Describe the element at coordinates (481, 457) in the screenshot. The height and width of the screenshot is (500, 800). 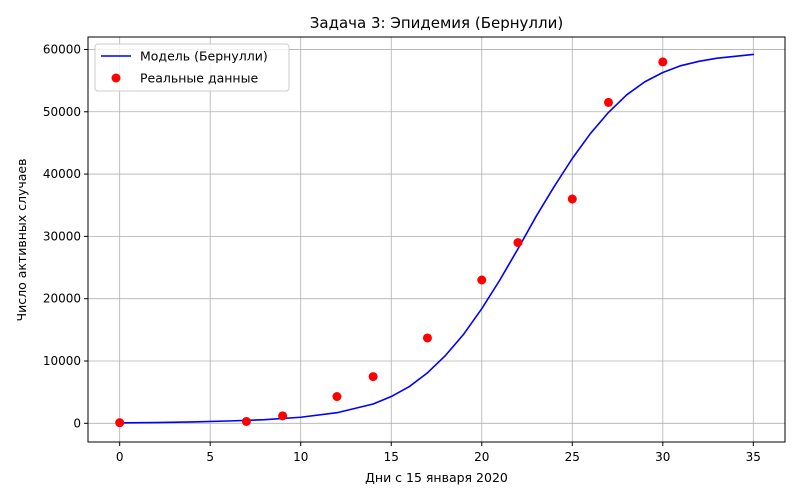
I see `x-tick-label: 20` at that location.